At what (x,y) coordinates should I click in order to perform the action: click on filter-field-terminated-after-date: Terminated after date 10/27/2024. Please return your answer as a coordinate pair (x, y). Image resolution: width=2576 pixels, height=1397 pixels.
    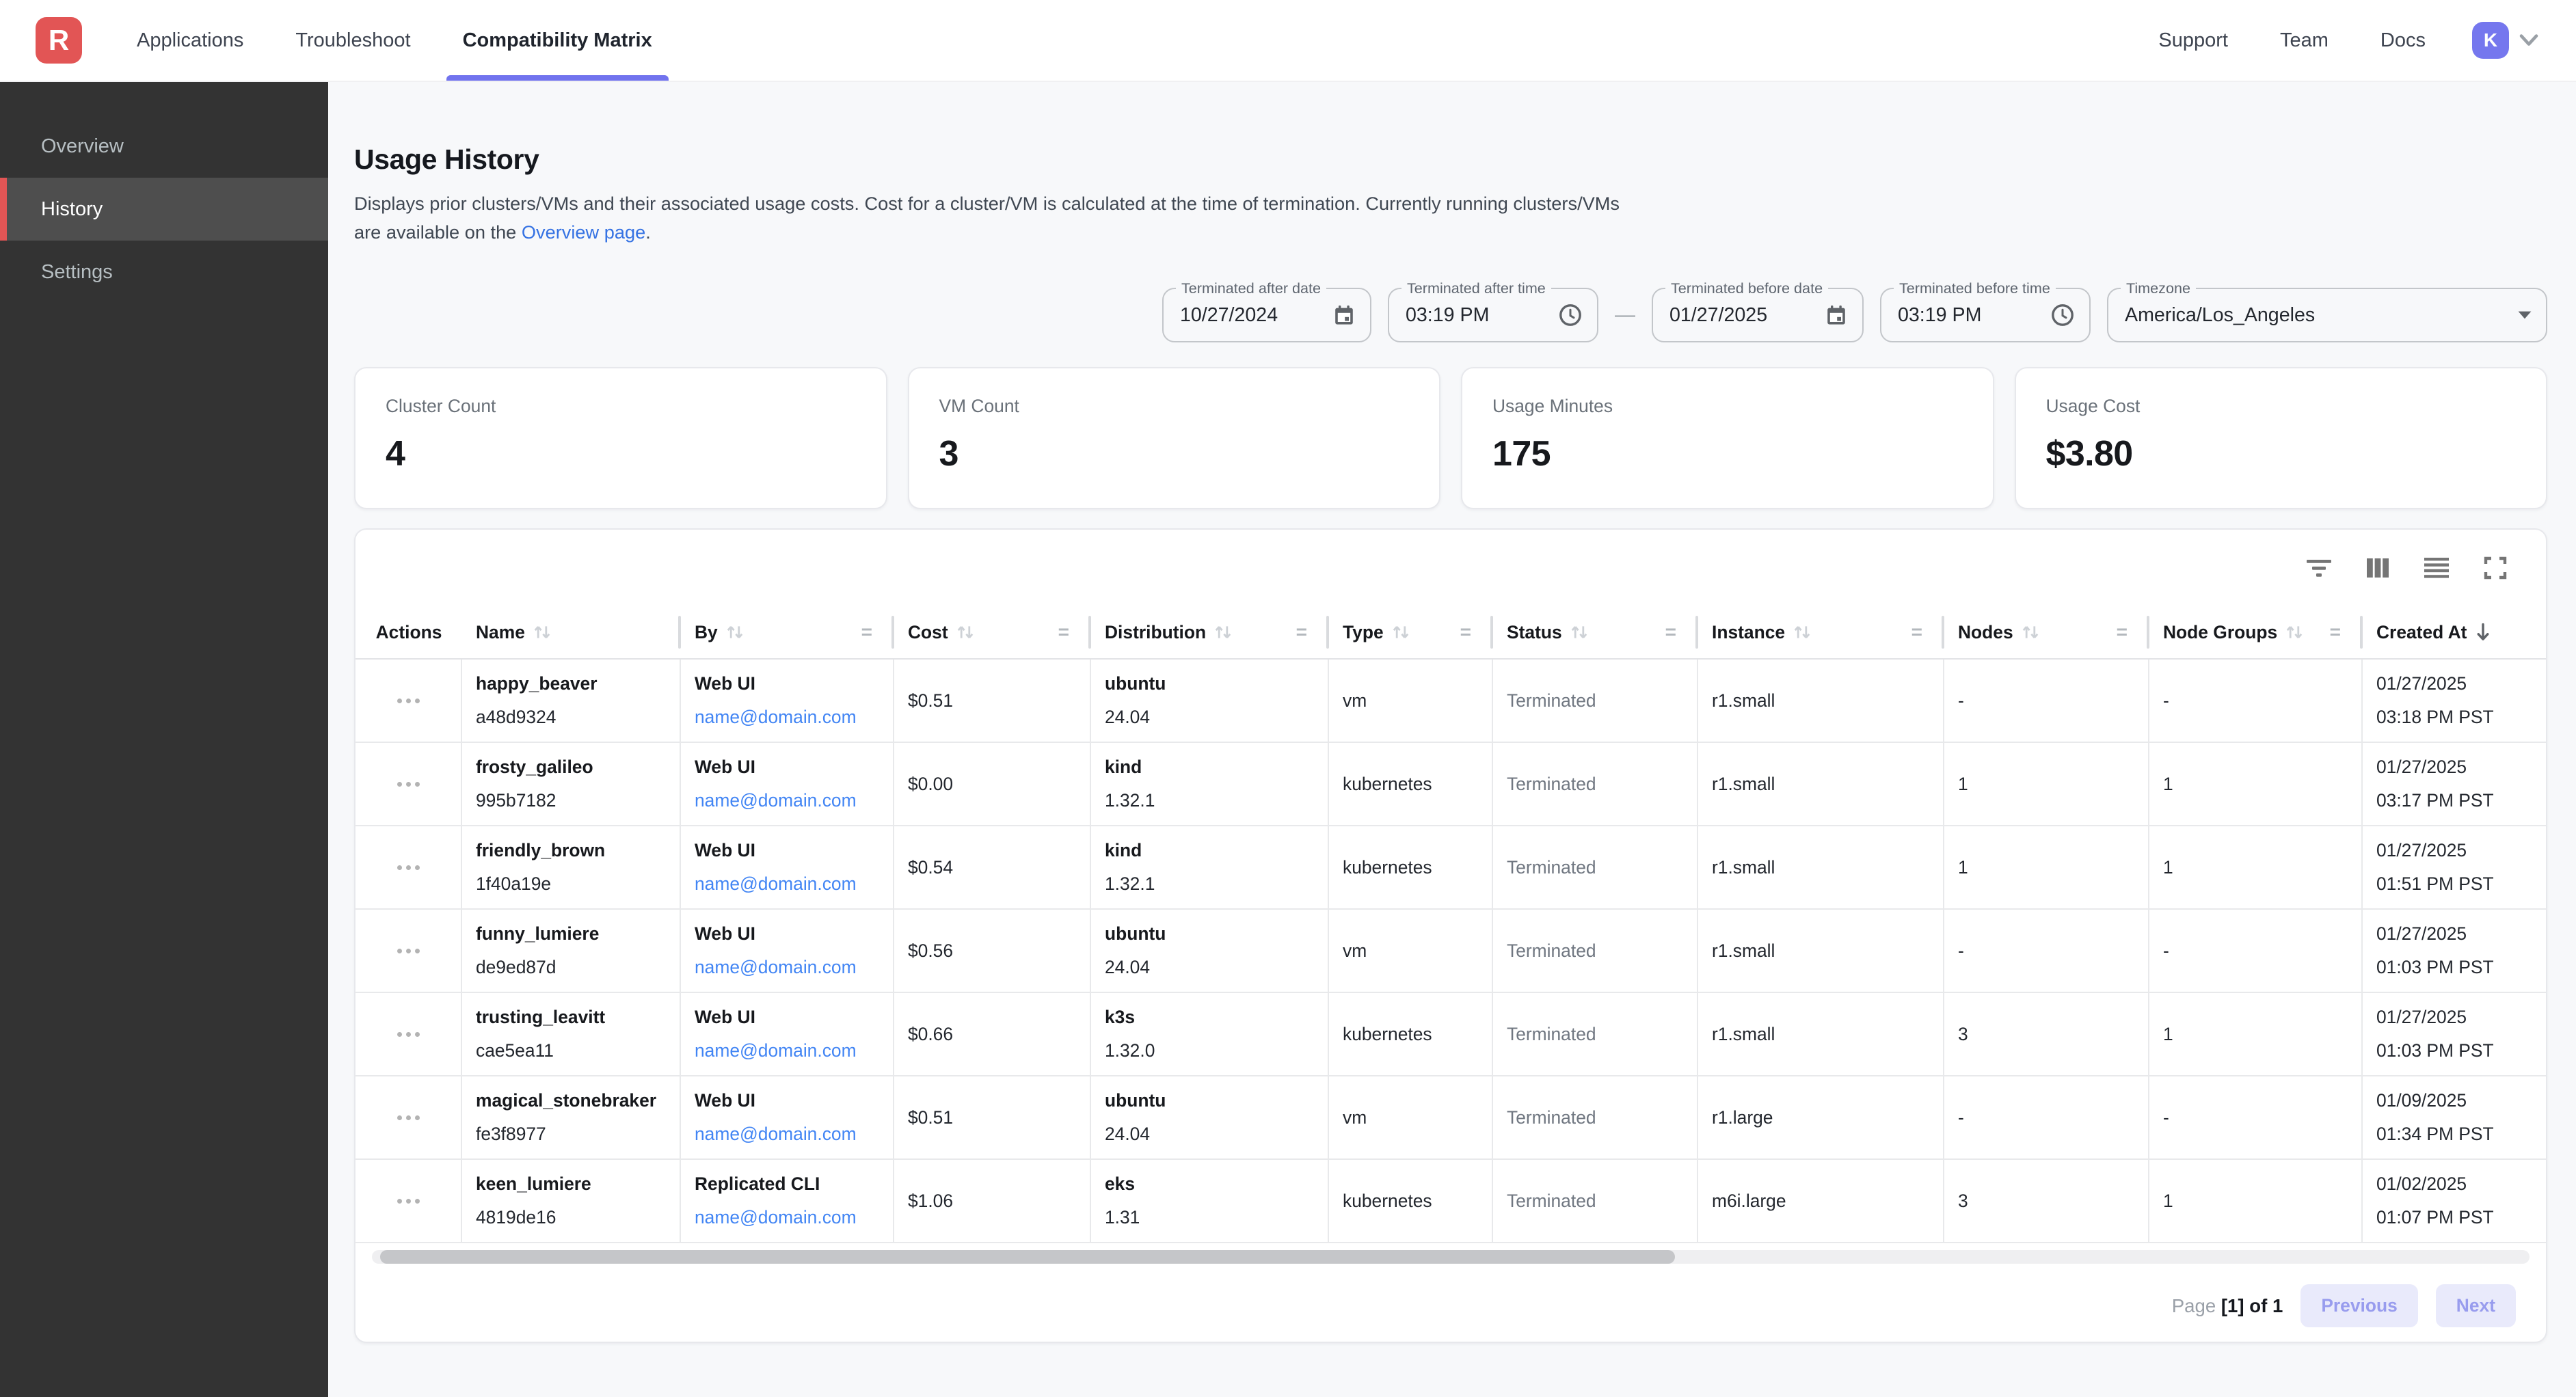
    Looking at the image, I should click on (1266, 311).